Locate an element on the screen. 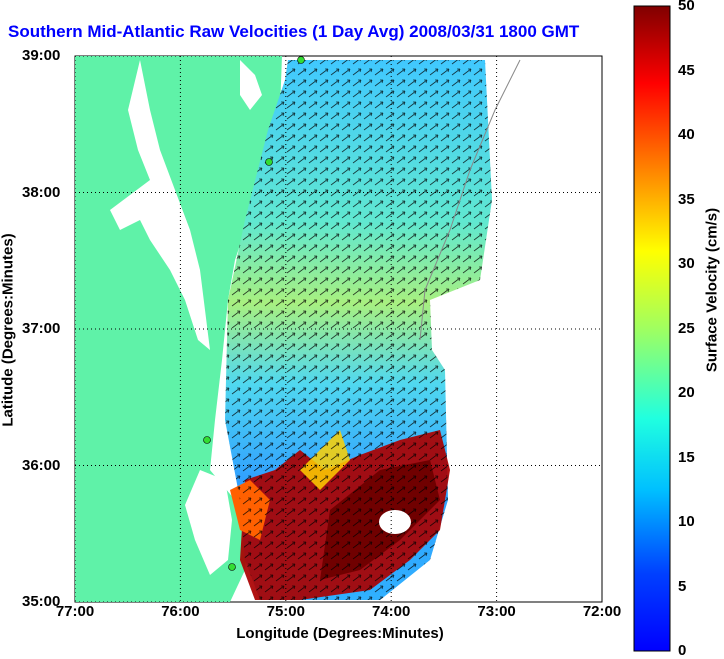 This screenshot has height=659, width=724. colorbar is located at coordinates (652, 328).